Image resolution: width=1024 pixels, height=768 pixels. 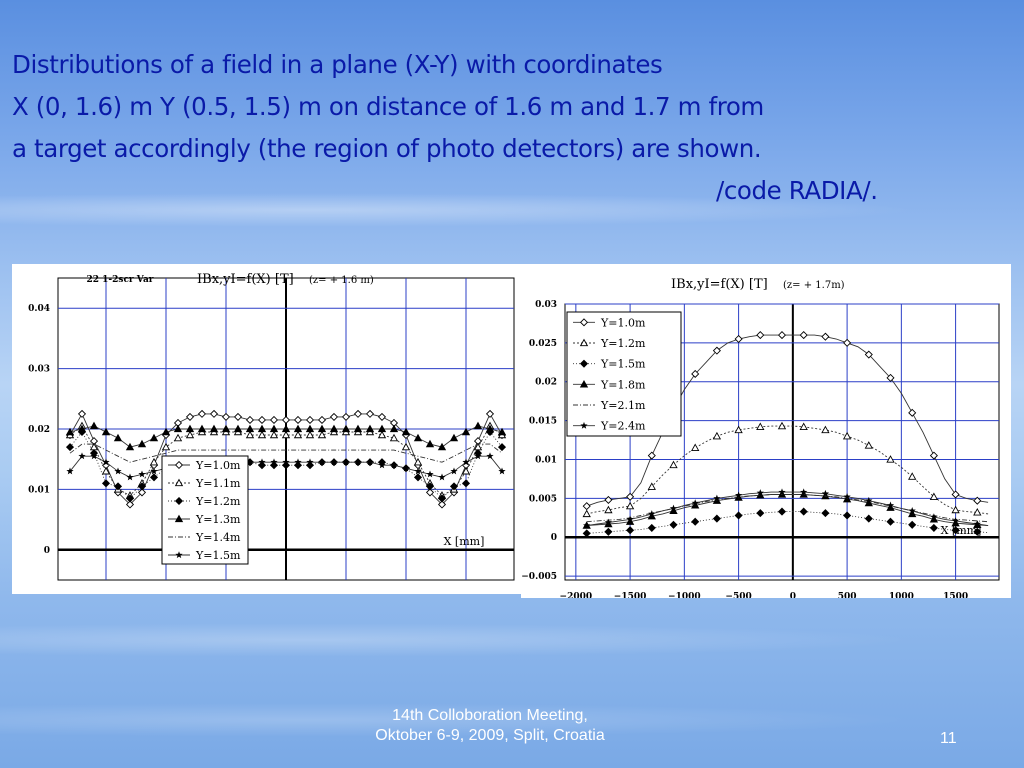 I want to click on y-tick-label: 0.015, so click(x=543, y=422).